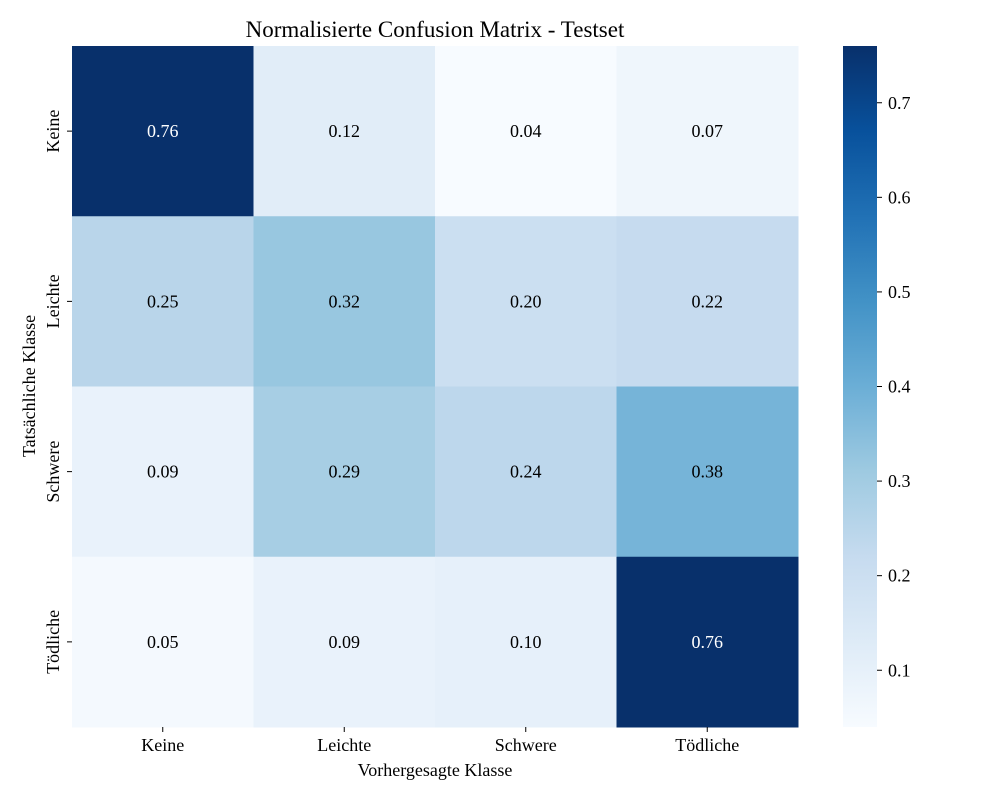 The height and width of the screenshot is (800, 1000). I want to click on colorbar, so click(860, 386).